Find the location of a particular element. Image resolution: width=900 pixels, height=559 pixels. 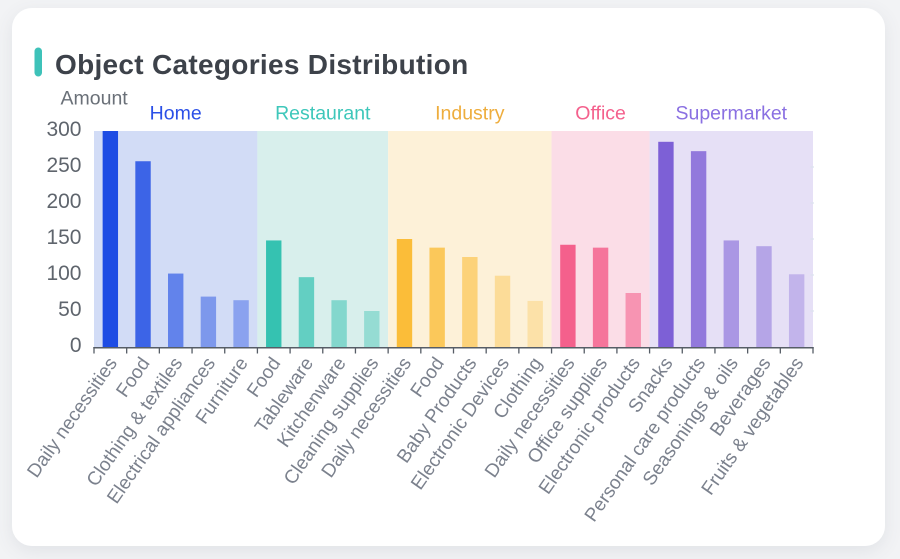

svg-text: 150 is located at coordinates (63, 237).